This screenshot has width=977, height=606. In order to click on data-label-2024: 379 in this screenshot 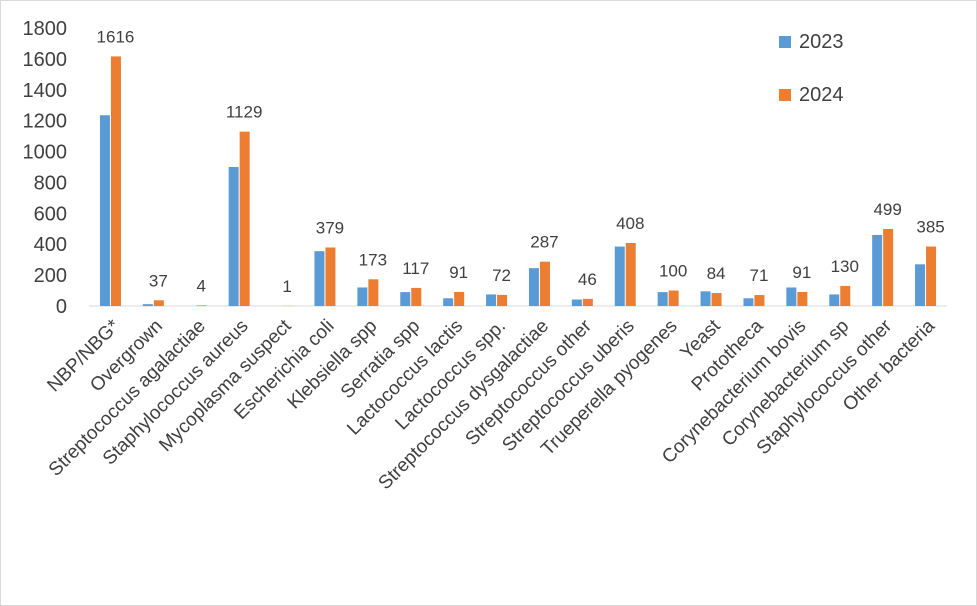, I will do `click(330, 227)`.